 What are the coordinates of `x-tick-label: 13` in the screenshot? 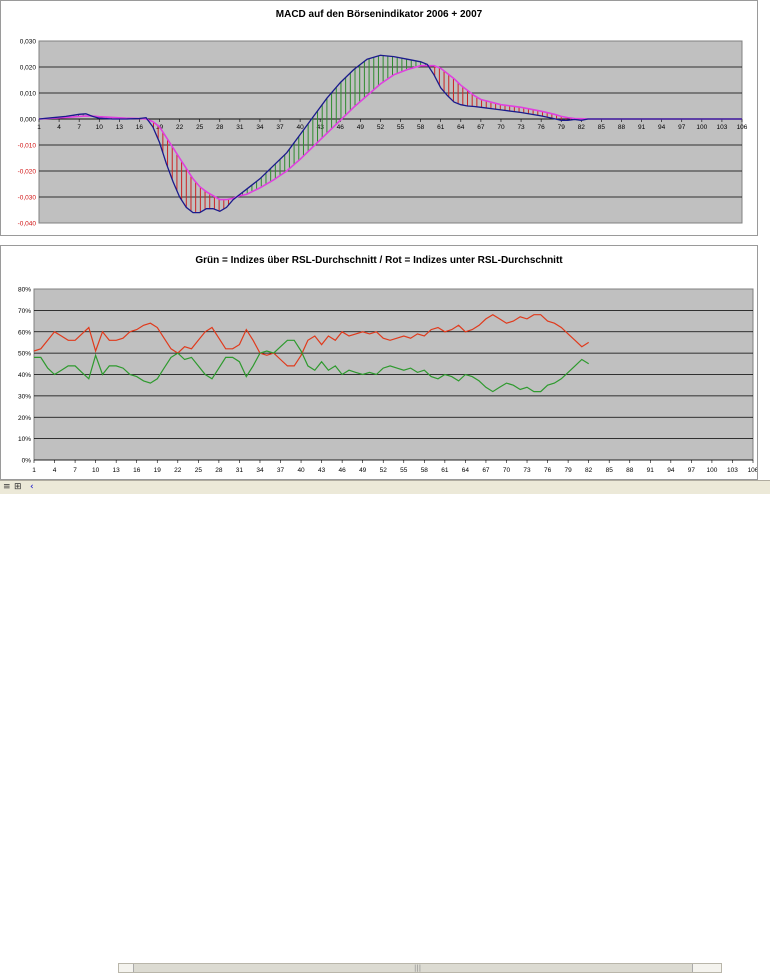 It's located at (120, 127).